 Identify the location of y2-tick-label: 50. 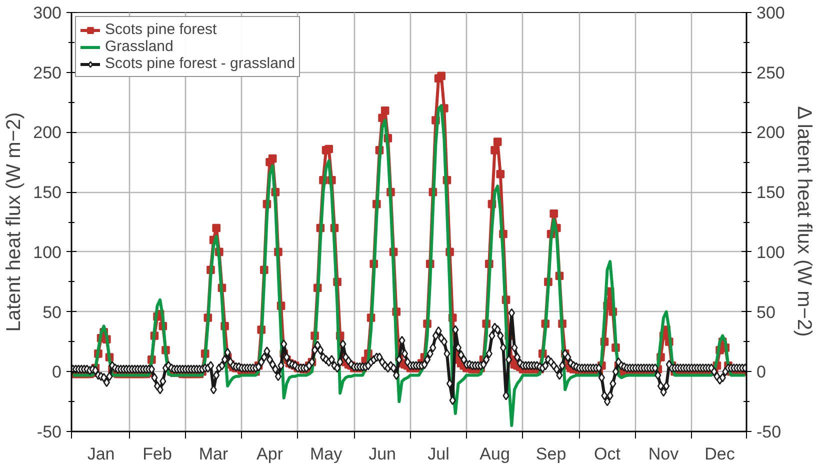
(766, 312).